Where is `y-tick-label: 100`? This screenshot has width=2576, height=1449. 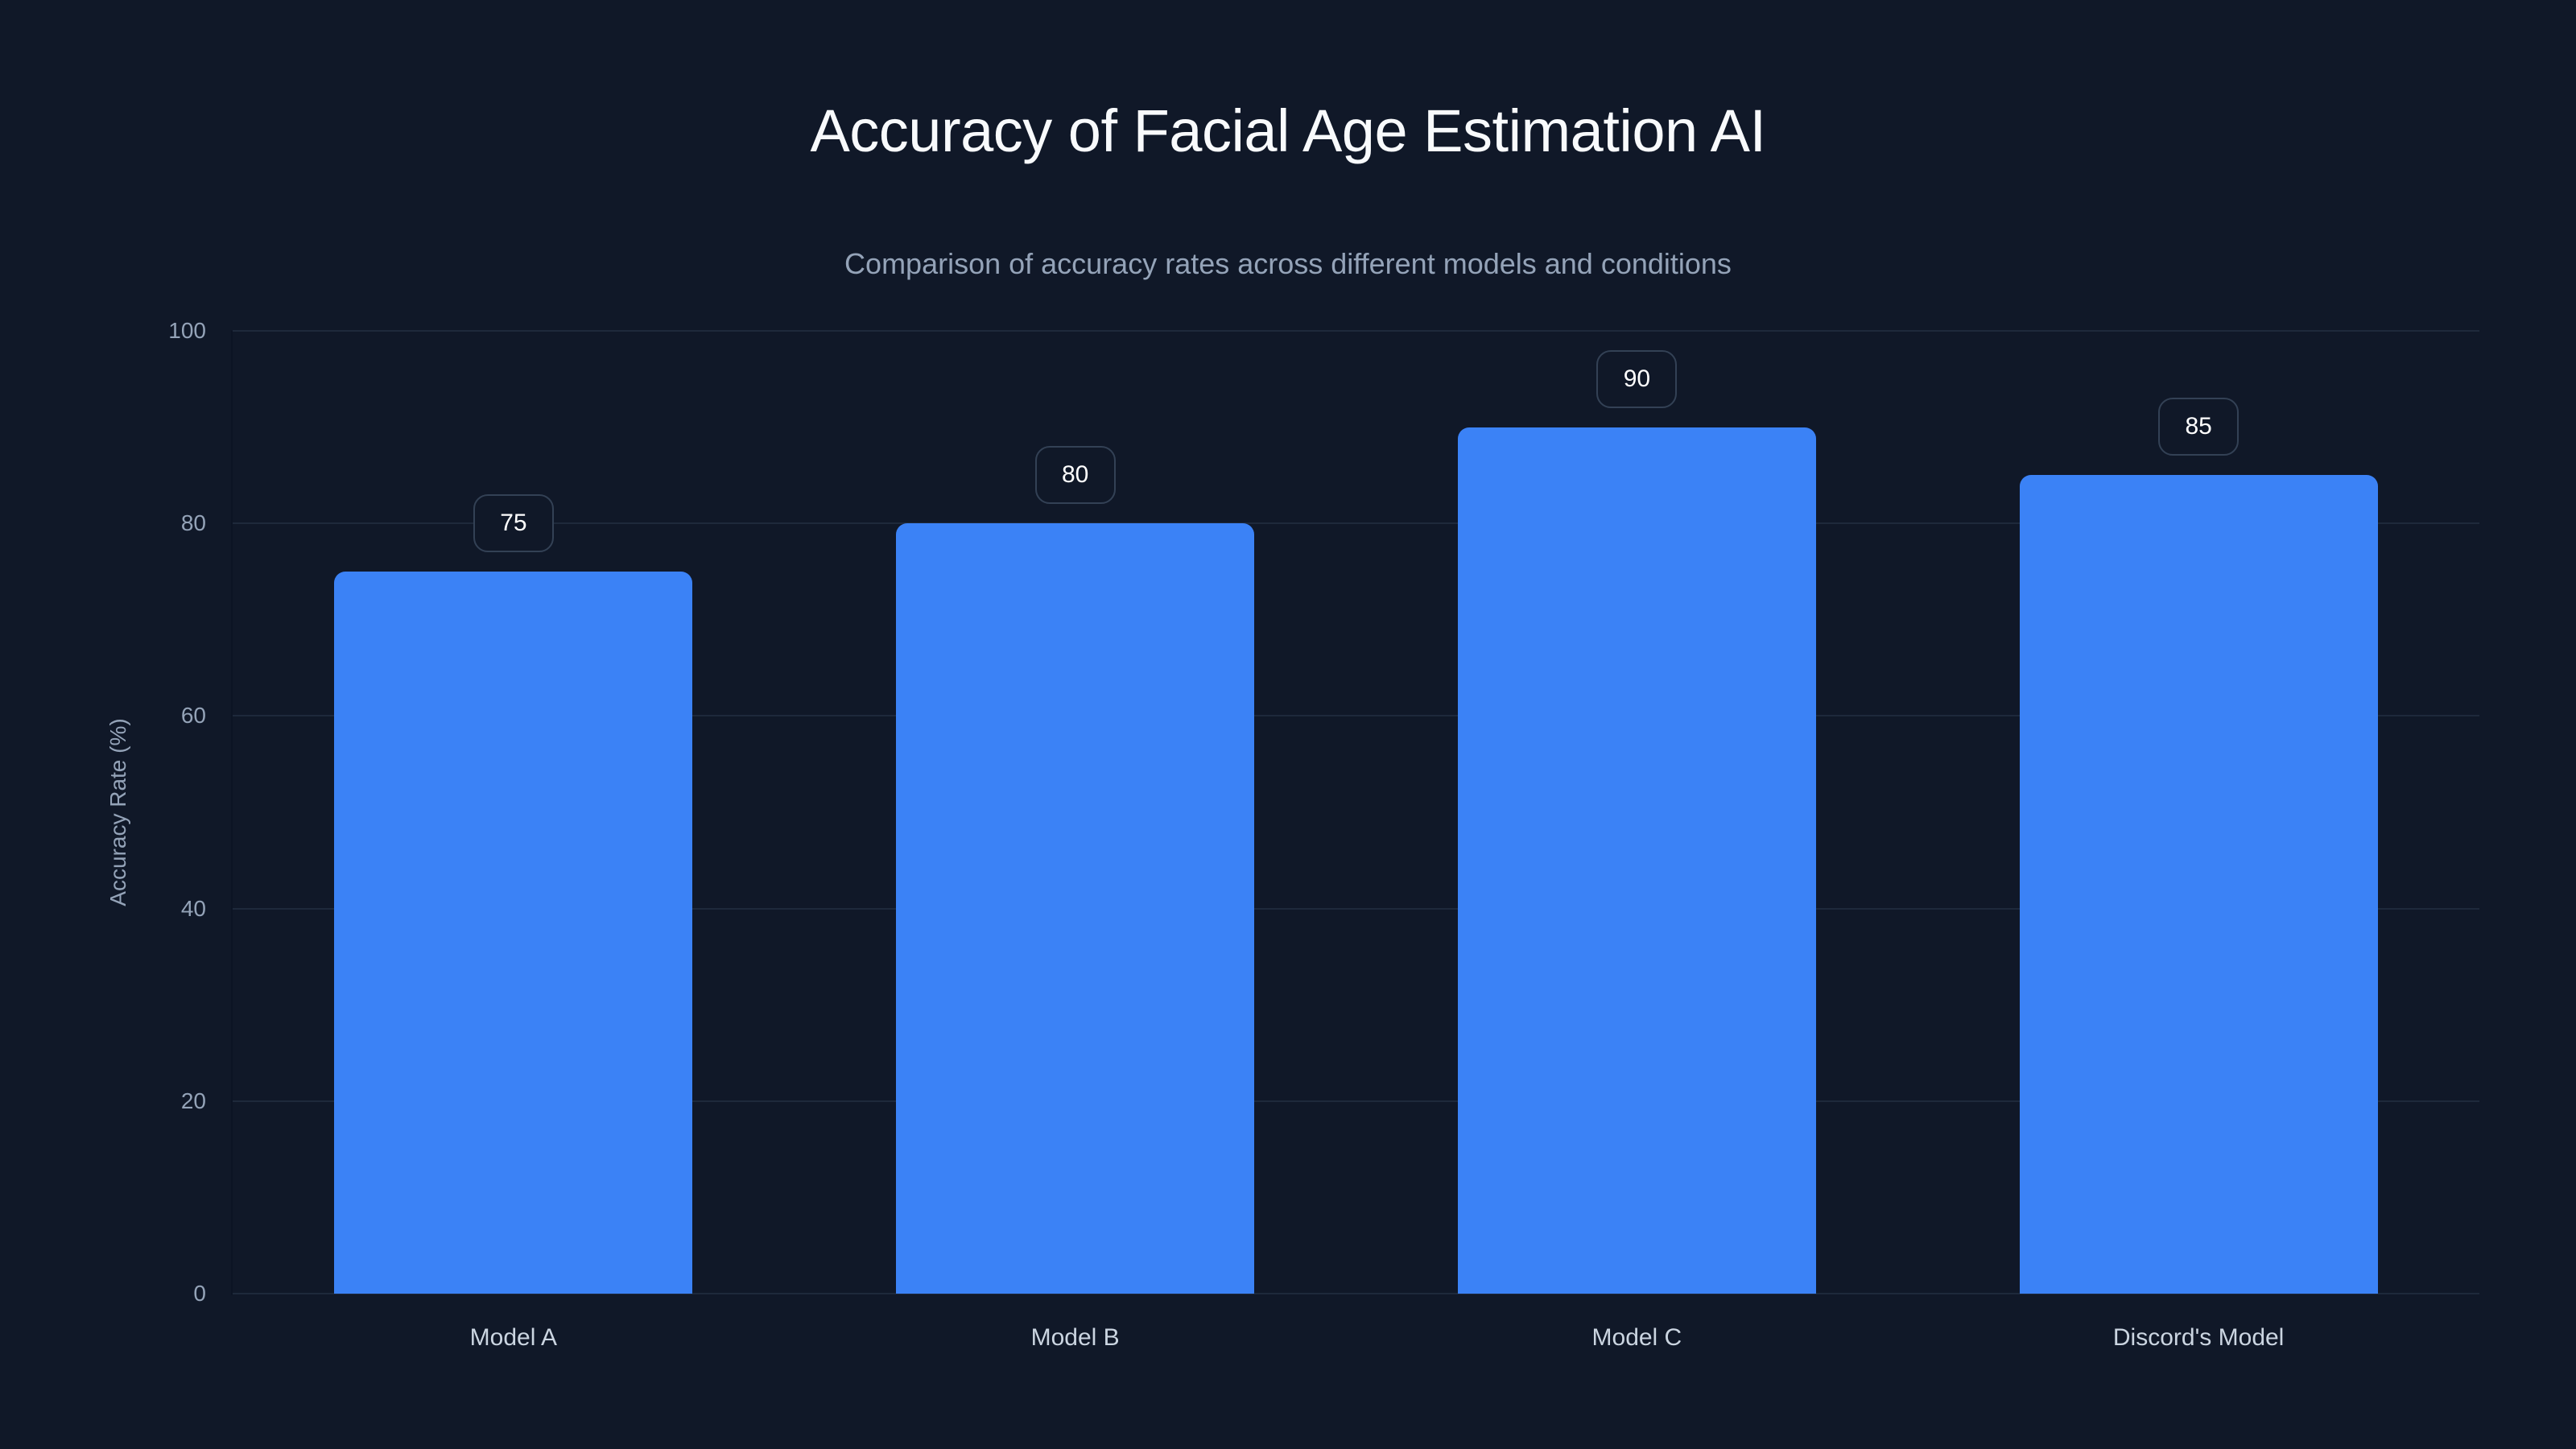 y-tick-label: 100 is located at coordinates (187, 330).